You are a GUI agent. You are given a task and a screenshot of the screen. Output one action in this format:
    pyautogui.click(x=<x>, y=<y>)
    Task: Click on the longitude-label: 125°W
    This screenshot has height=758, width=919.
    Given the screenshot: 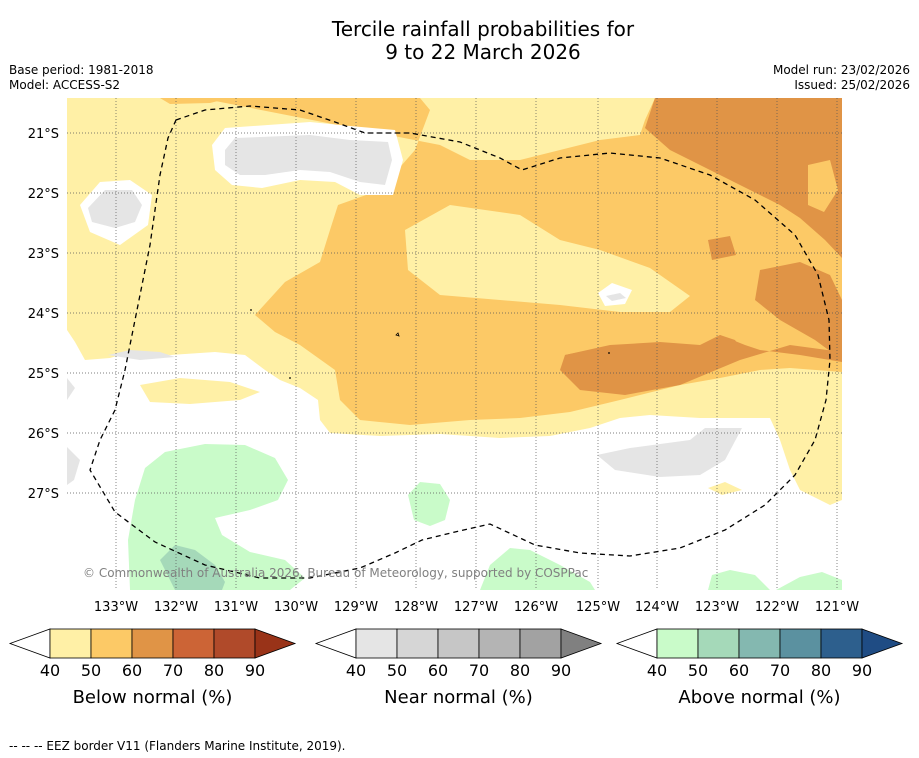 What is the action you would take?
    pyautogui.click(x=598, y=607)
    